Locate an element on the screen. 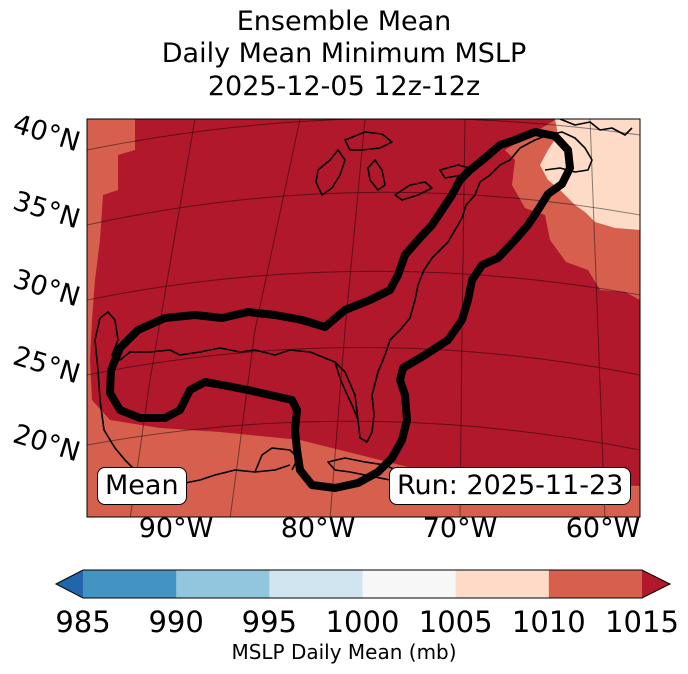 Image resolution: width=688 pixels, height=674 pixels. lon-label-60w: 60°W is located at coordinates (603, 528).